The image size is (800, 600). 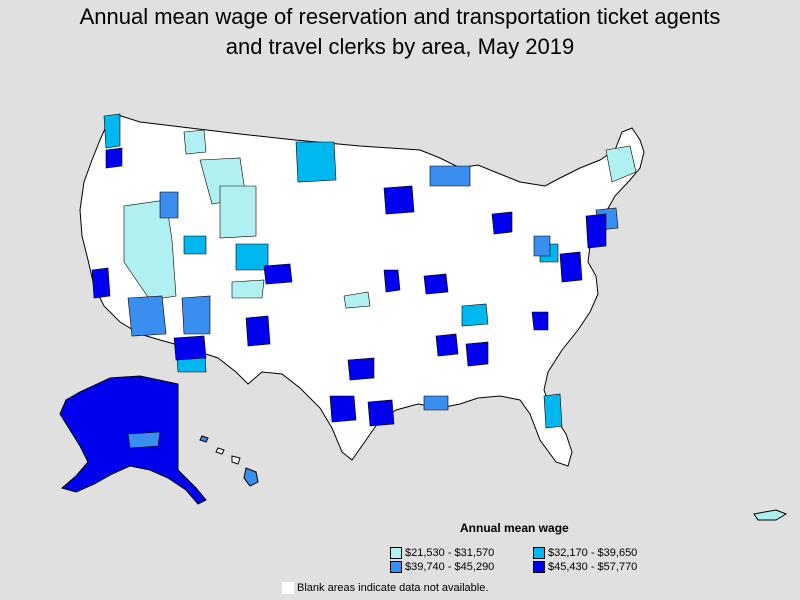 What do you see at coordinates (400, 46) in the screenshot?
I see `title-line-2: and travel clerks by area, May 2019` at bounding box center [400, 46].